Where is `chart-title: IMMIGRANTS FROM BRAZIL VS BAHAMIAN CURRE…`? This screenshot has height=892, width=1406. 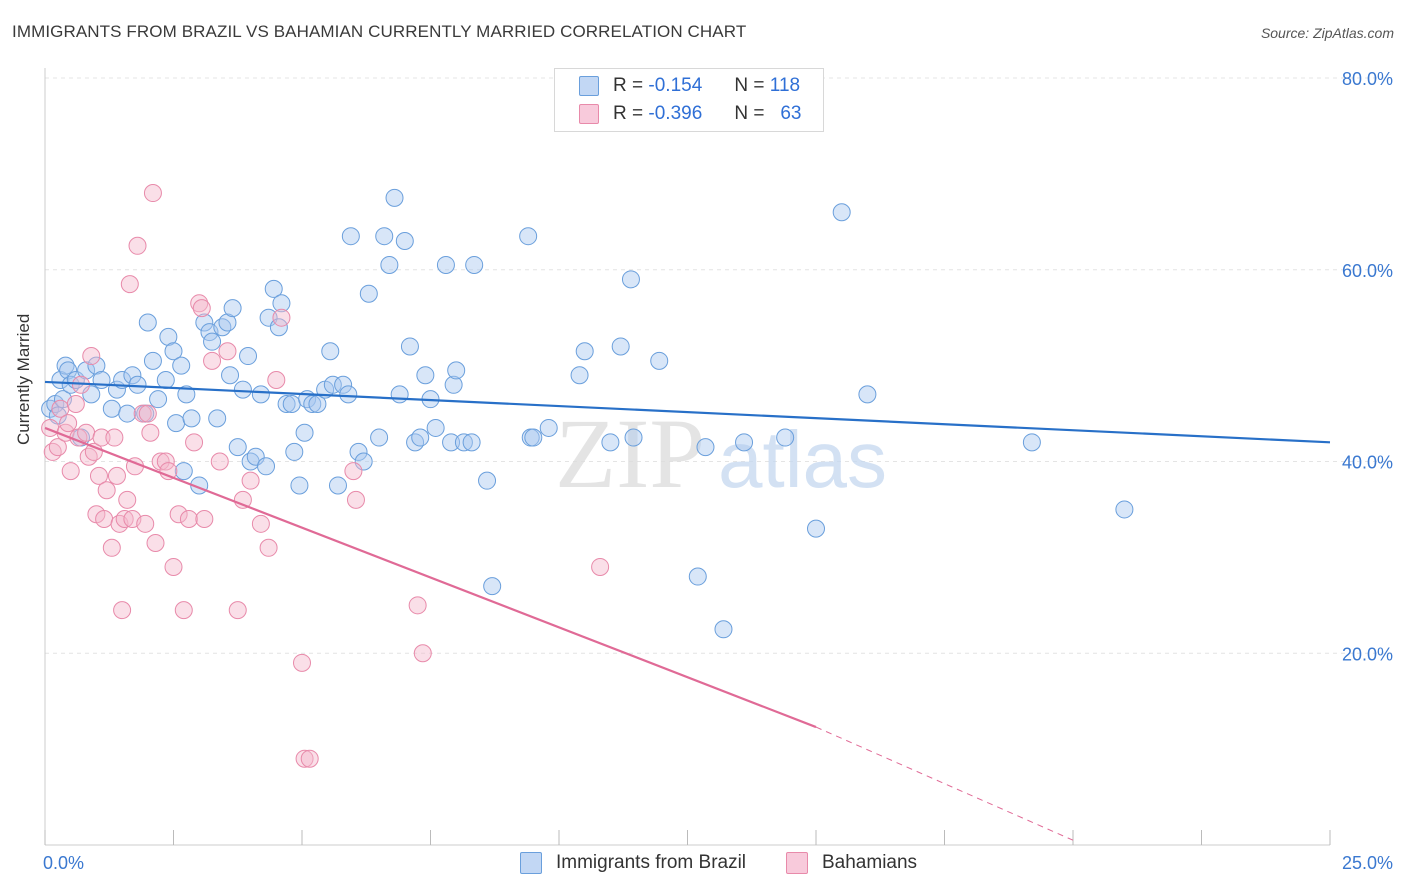 chart-title: IMMIGRANTS FROM BRAZIL VS BAHAMIAN CURRE… is located at coordinates (379, 31).